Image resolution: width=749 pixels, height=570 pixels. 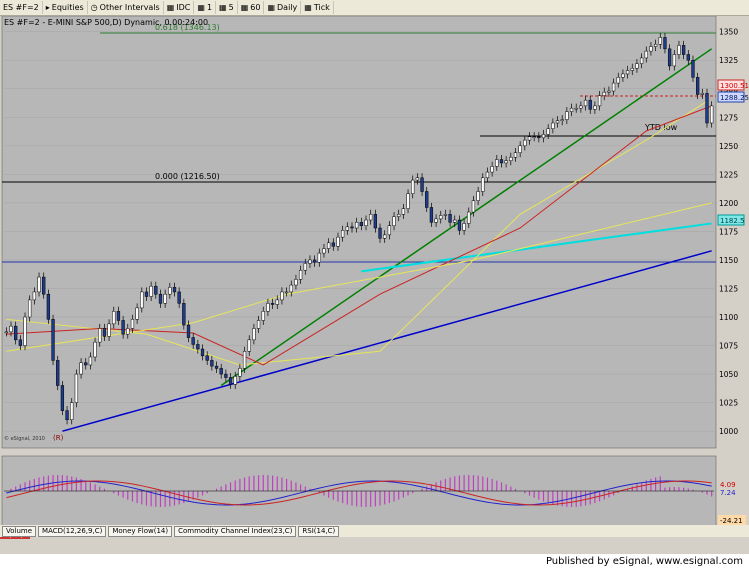 What do you see at coordinates (19, 531) in the screenshot?
I see `tab-0: Volume` at bounding box center [19, 531].